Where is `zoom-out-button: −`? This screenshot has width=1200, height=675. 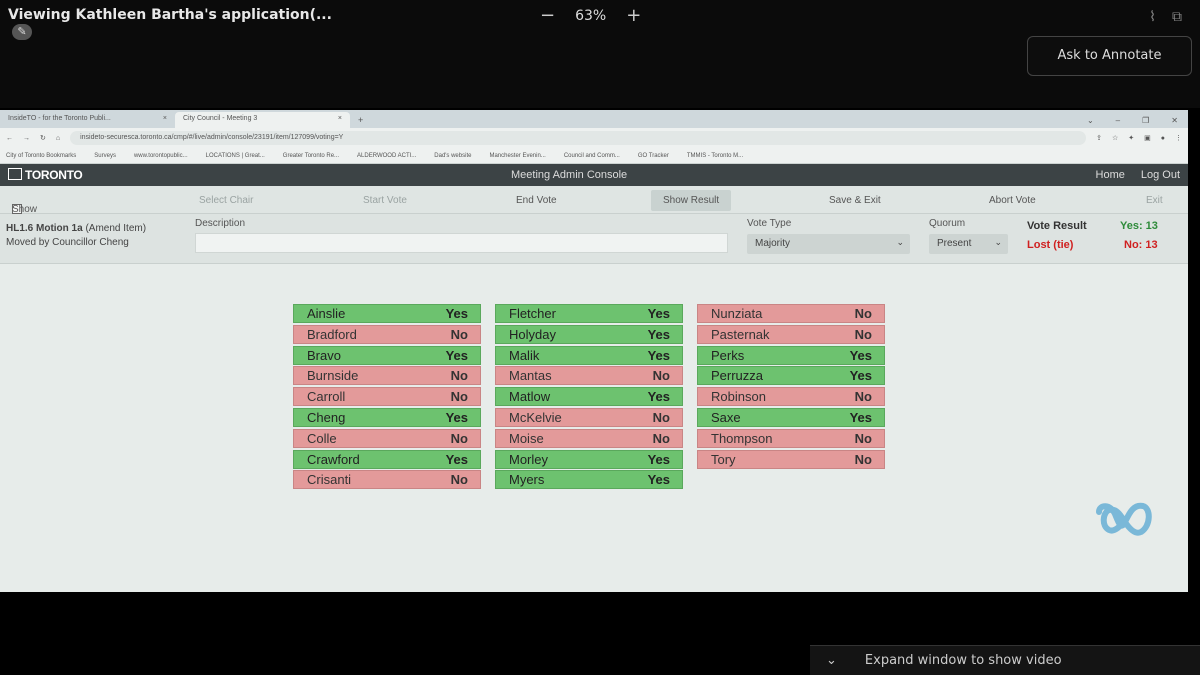
zoom-out-button: − is located at coordinates (548, 15).